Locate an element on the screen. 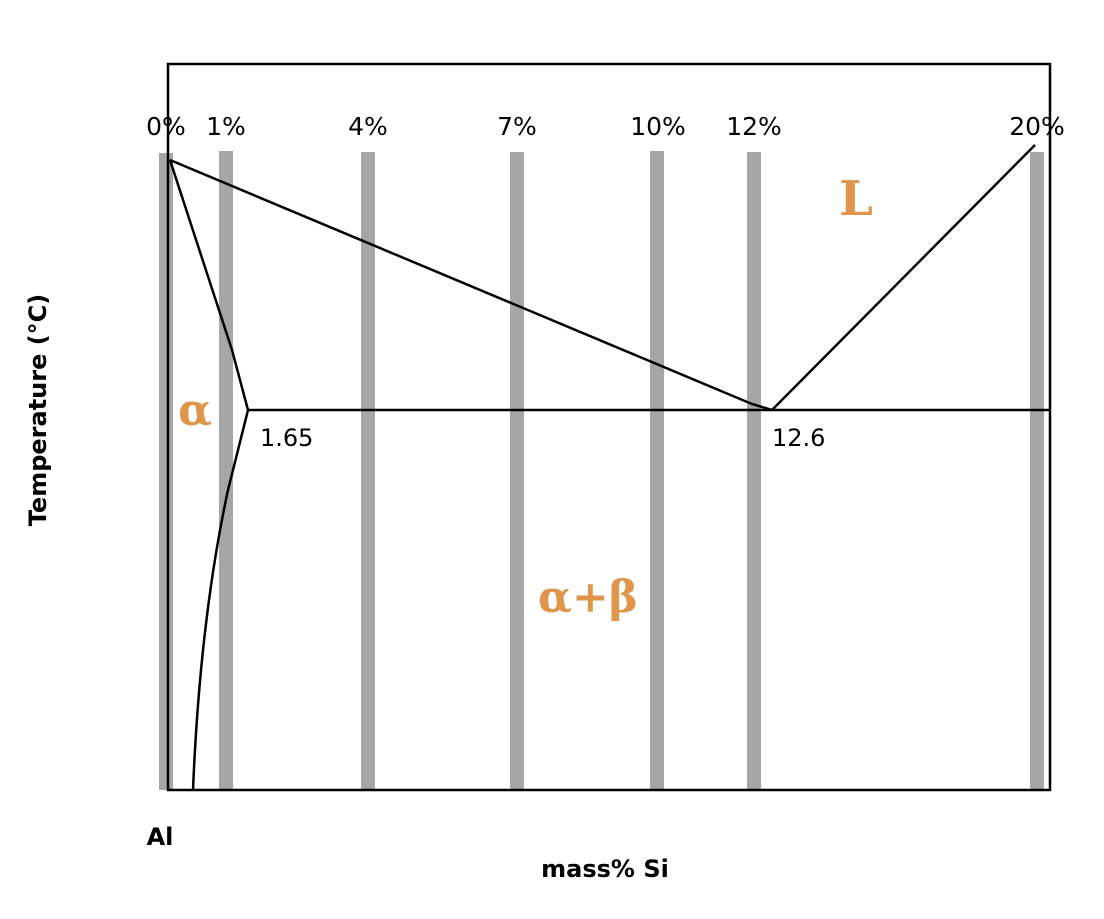  phase-label: α+β is located at coordinates (588, 597).